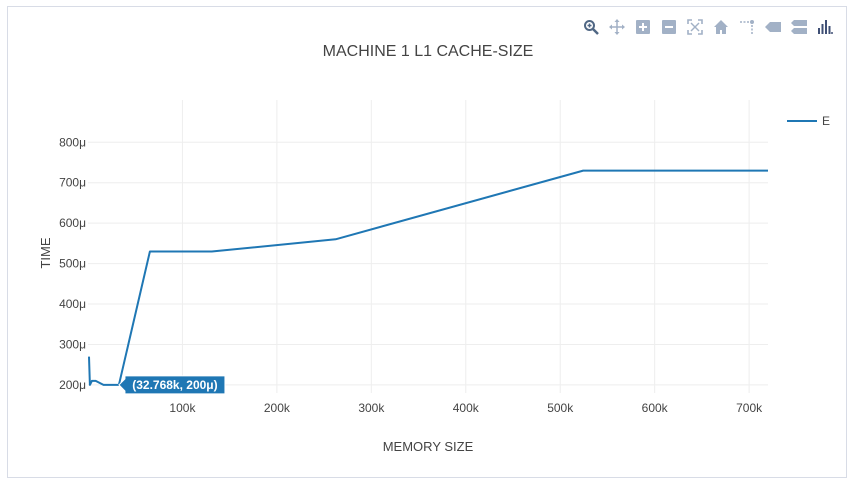 Image resolution: width=856 pixels, height=486 pixels. Describe the element at coordinates (428, 51) in the screenshot. I see `chart-title: MACHINE 1 L1 CACHE-SIZE` at that location.